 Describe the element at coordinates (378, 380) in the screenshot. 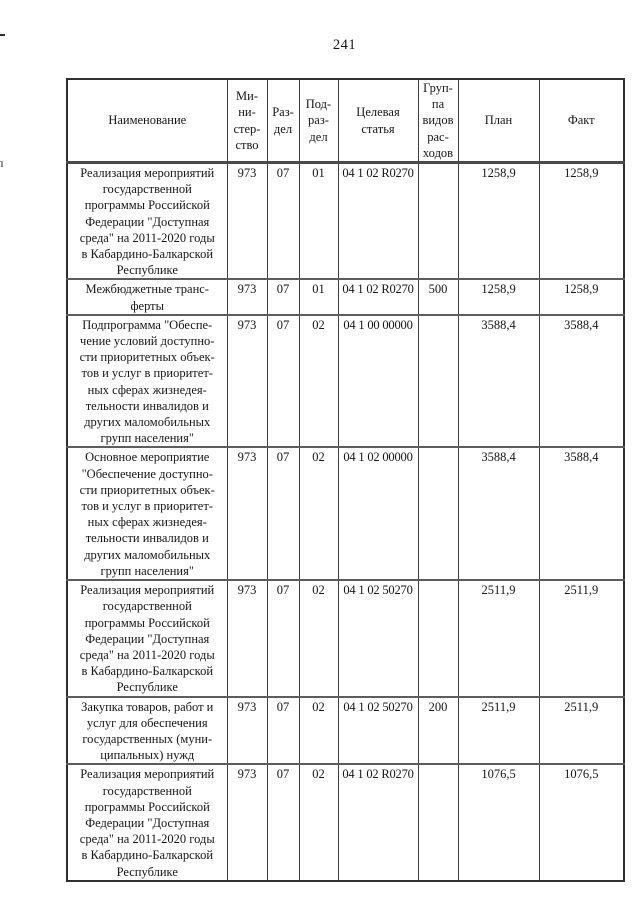

I see `cell-target-article: 04 1 00 00000` at that location.